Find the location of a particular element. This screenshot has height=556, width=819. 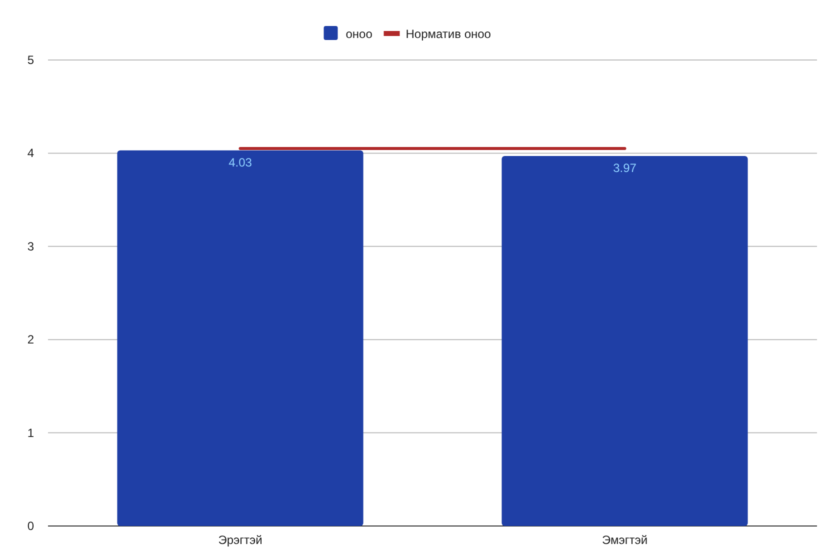

y-tick-label: 4 is located at coordinates (30, 153).